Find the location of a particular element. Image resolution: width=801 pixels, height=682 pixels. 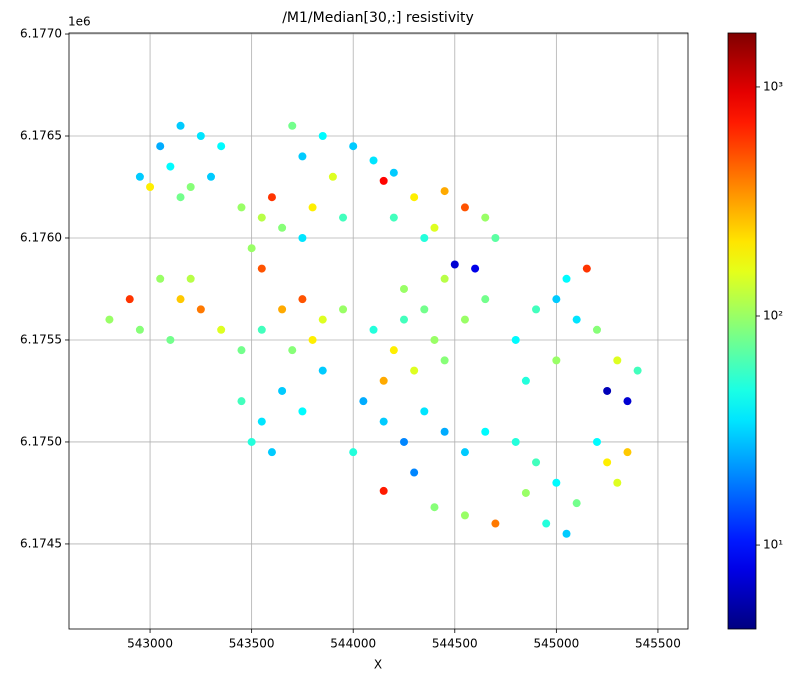

offset-text: 1e6 is located at coordinates (79, 22).